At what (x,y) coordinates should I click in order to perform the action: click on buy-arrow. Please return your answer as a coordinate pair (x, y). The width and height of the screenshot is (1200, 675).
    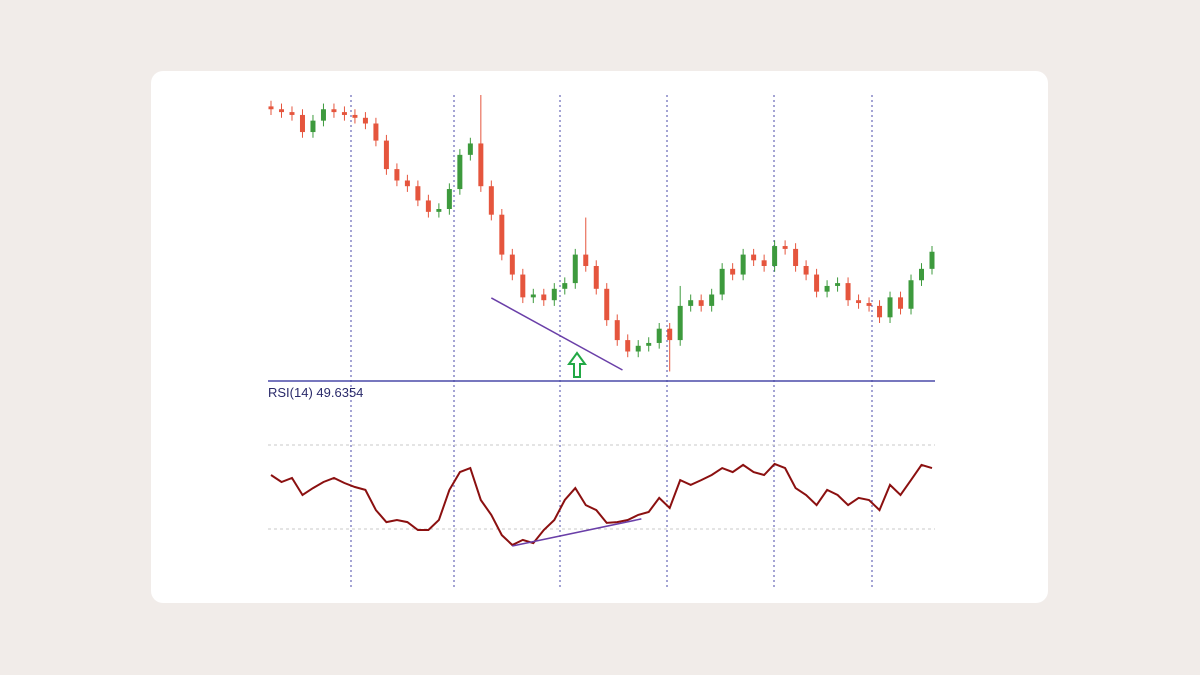
    Looking at the image, I should click on (577, 364).